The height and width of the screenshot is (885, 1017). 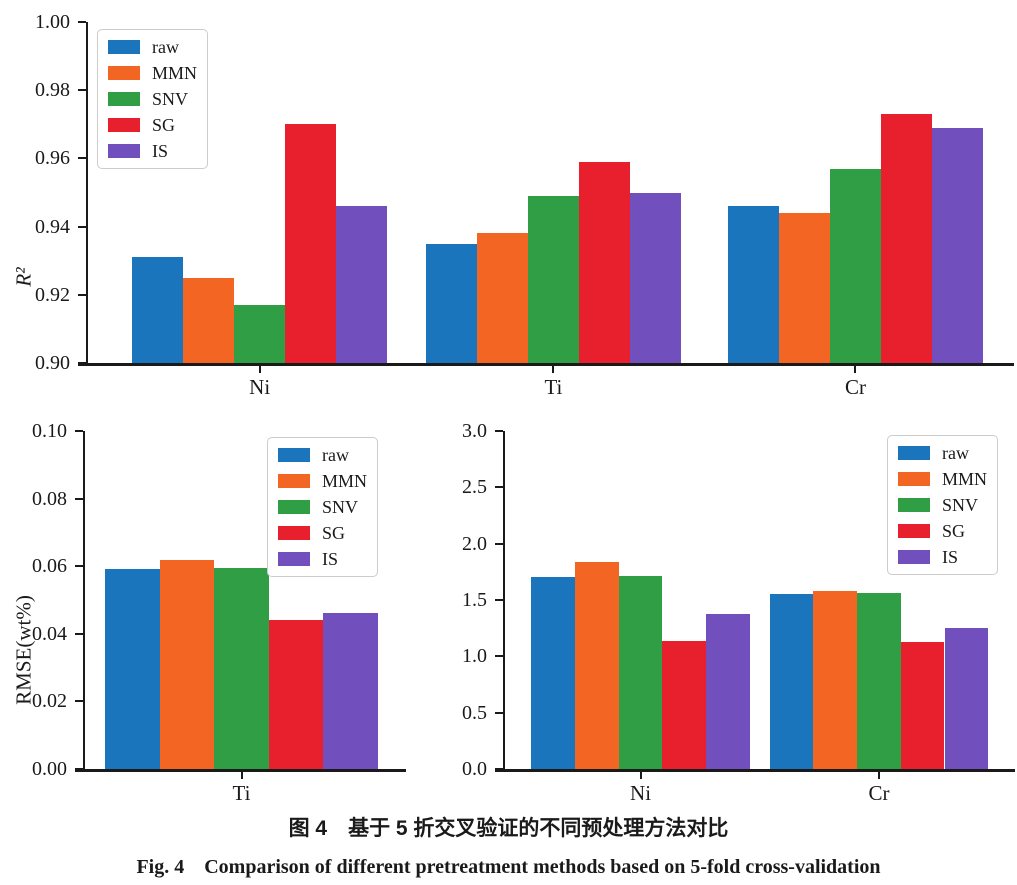 I want to click on y-tick-label: 3.0, so click(x=474, y=431).